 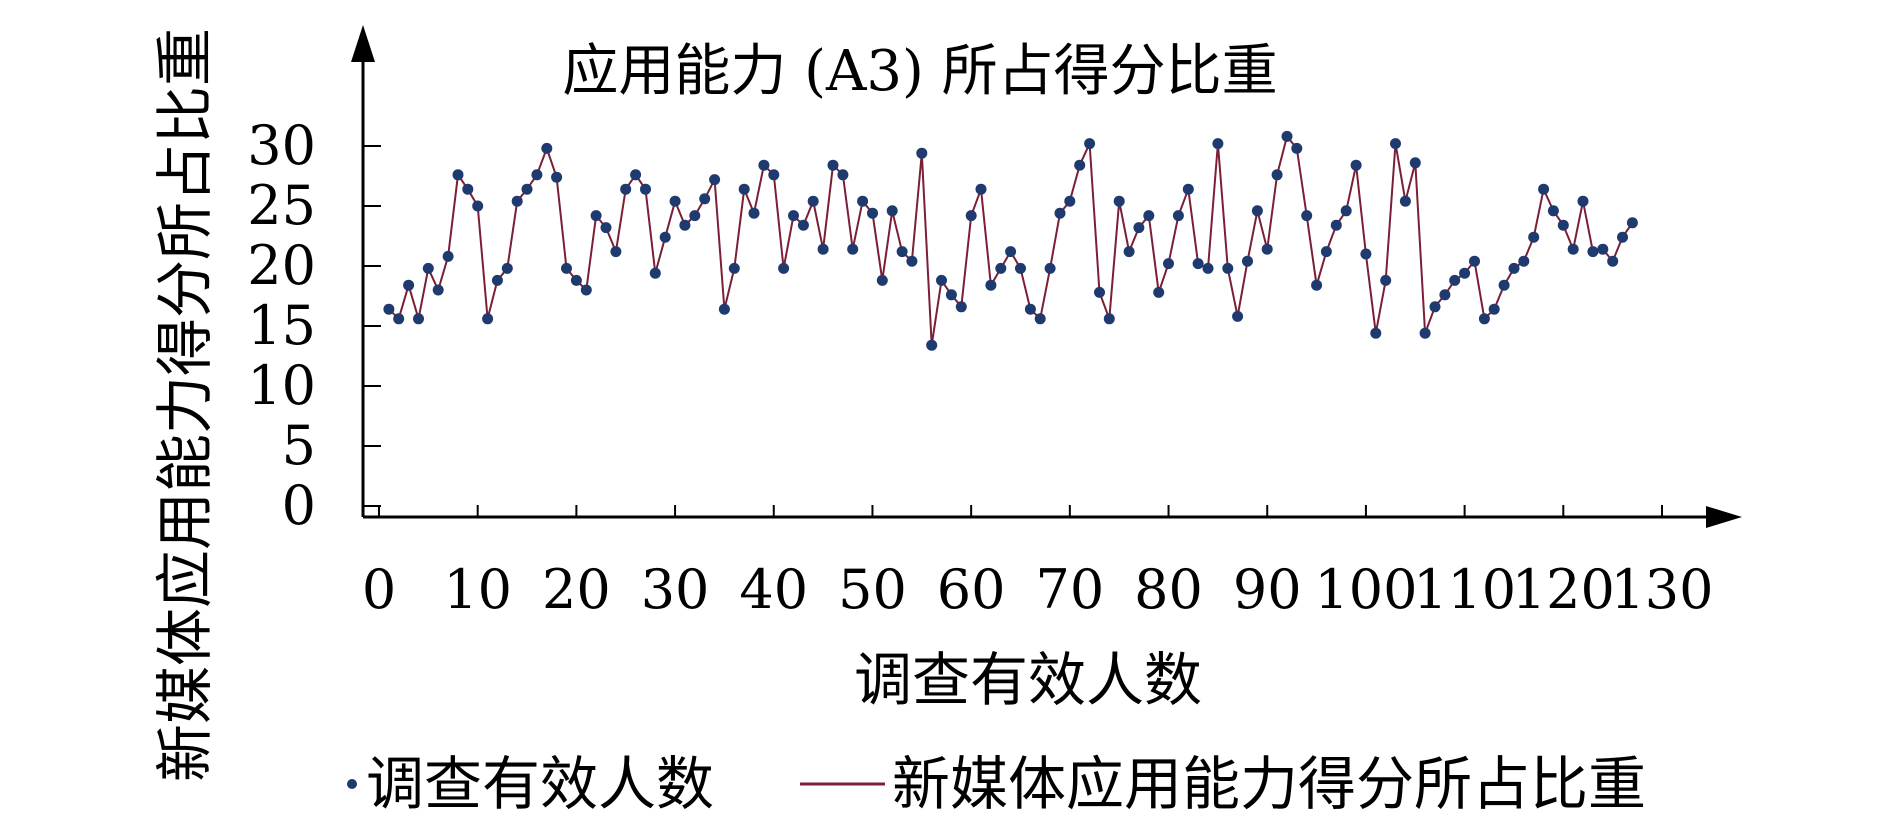 I want to click on y-axis-arrow, so click(x=363, y=43).